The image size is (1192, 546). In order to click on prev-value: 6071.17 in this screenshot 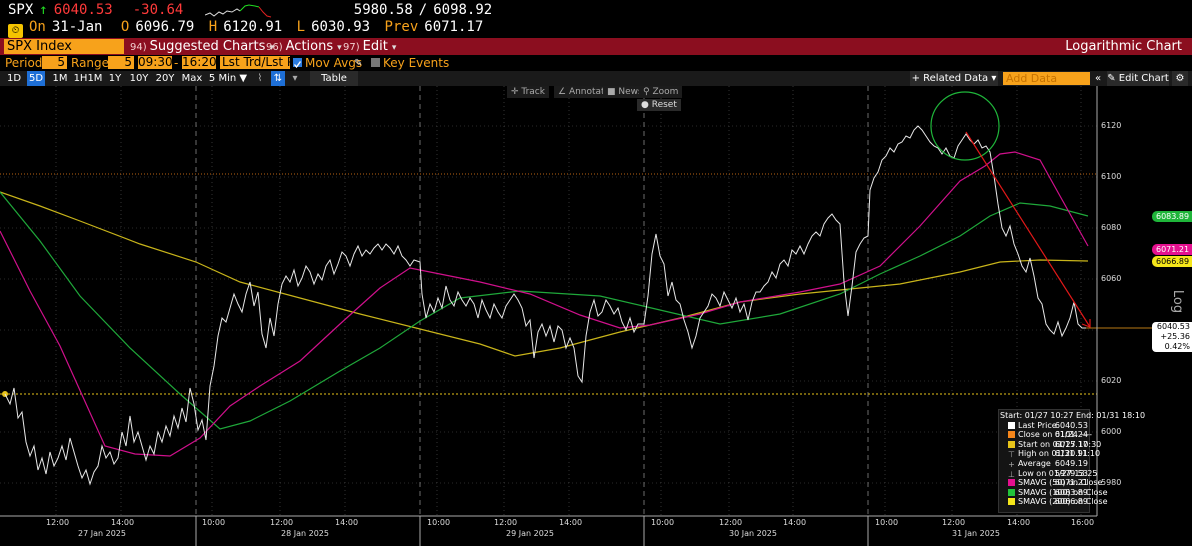, I will do `click(454, 27)`.